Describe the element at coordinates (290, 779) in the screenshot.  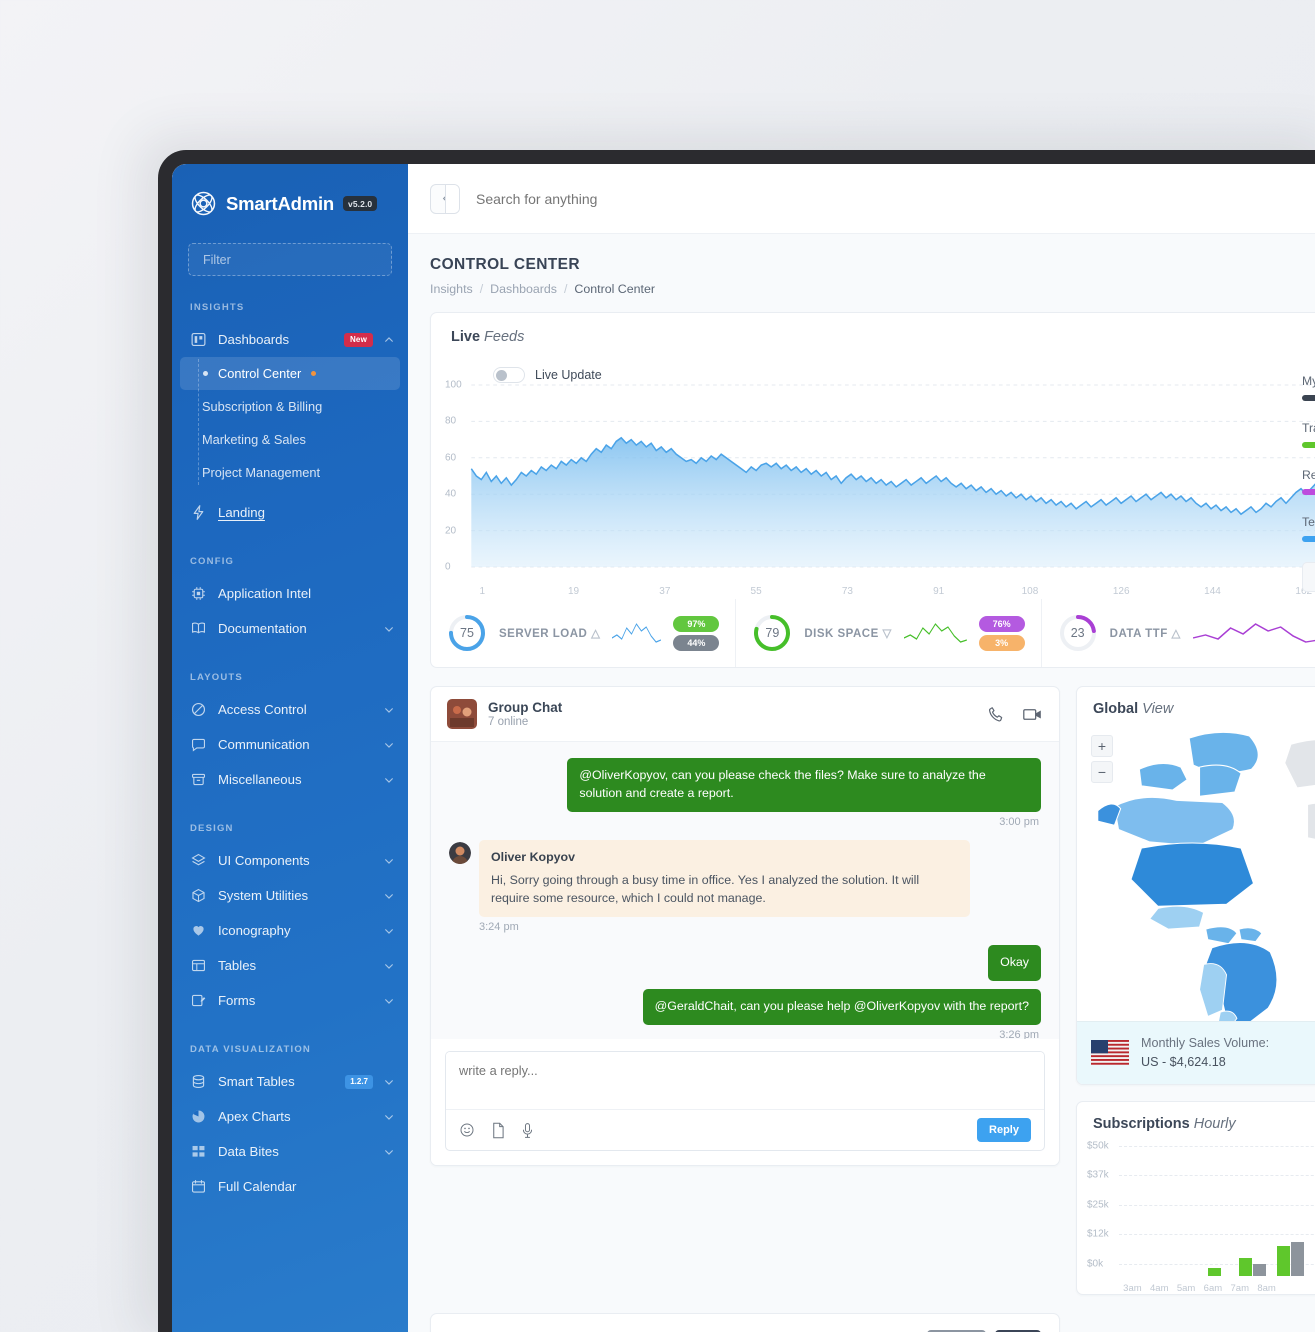
I see `sidebar-item-miscellaneous: Miscellaneous` at that location.